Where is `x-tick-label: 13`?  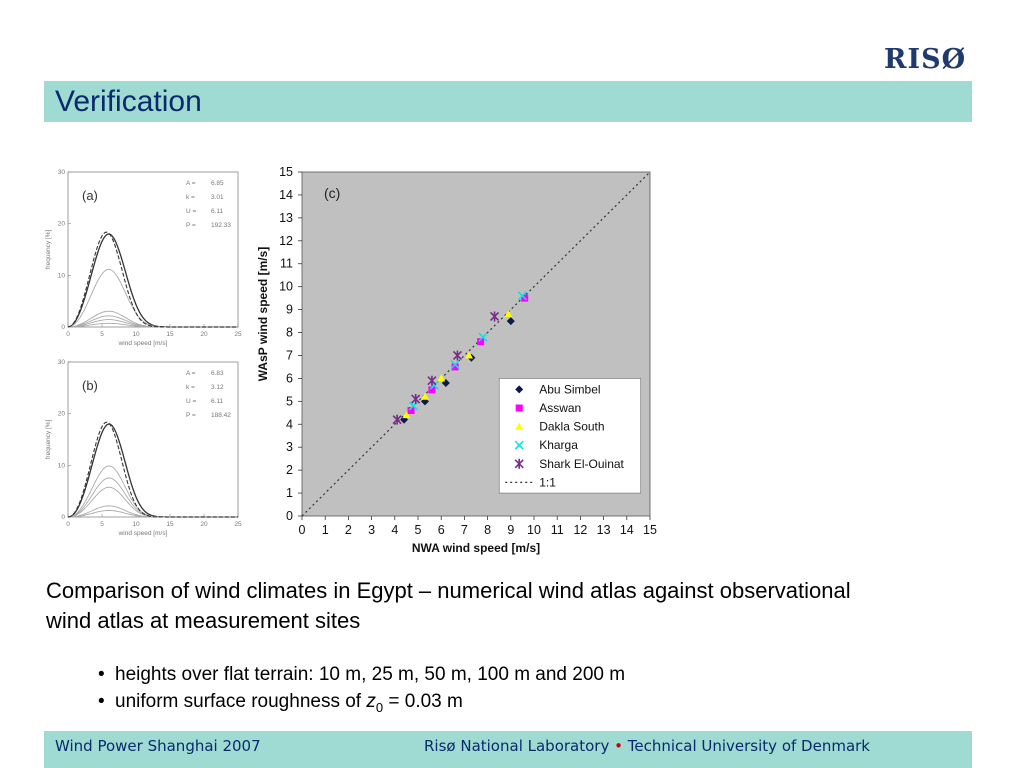
x-tick-label: 13 is located at coordinates (604, 530).